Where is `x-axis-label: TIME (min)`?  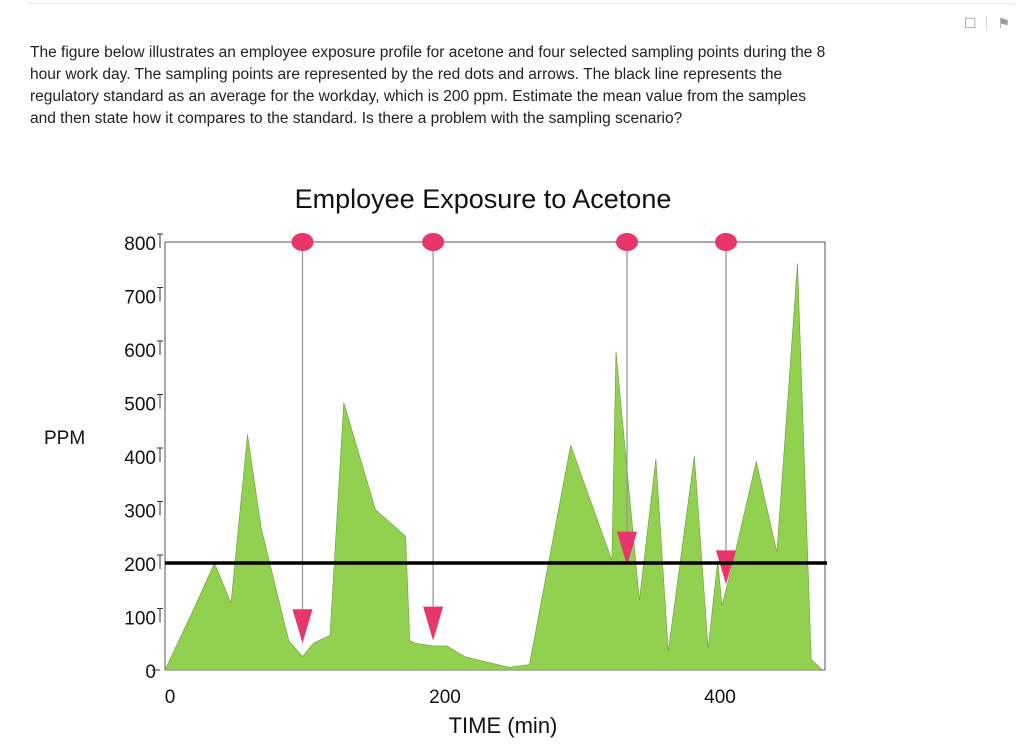 x-axis-label: TIME (min) is located at coordinates (503, 725).